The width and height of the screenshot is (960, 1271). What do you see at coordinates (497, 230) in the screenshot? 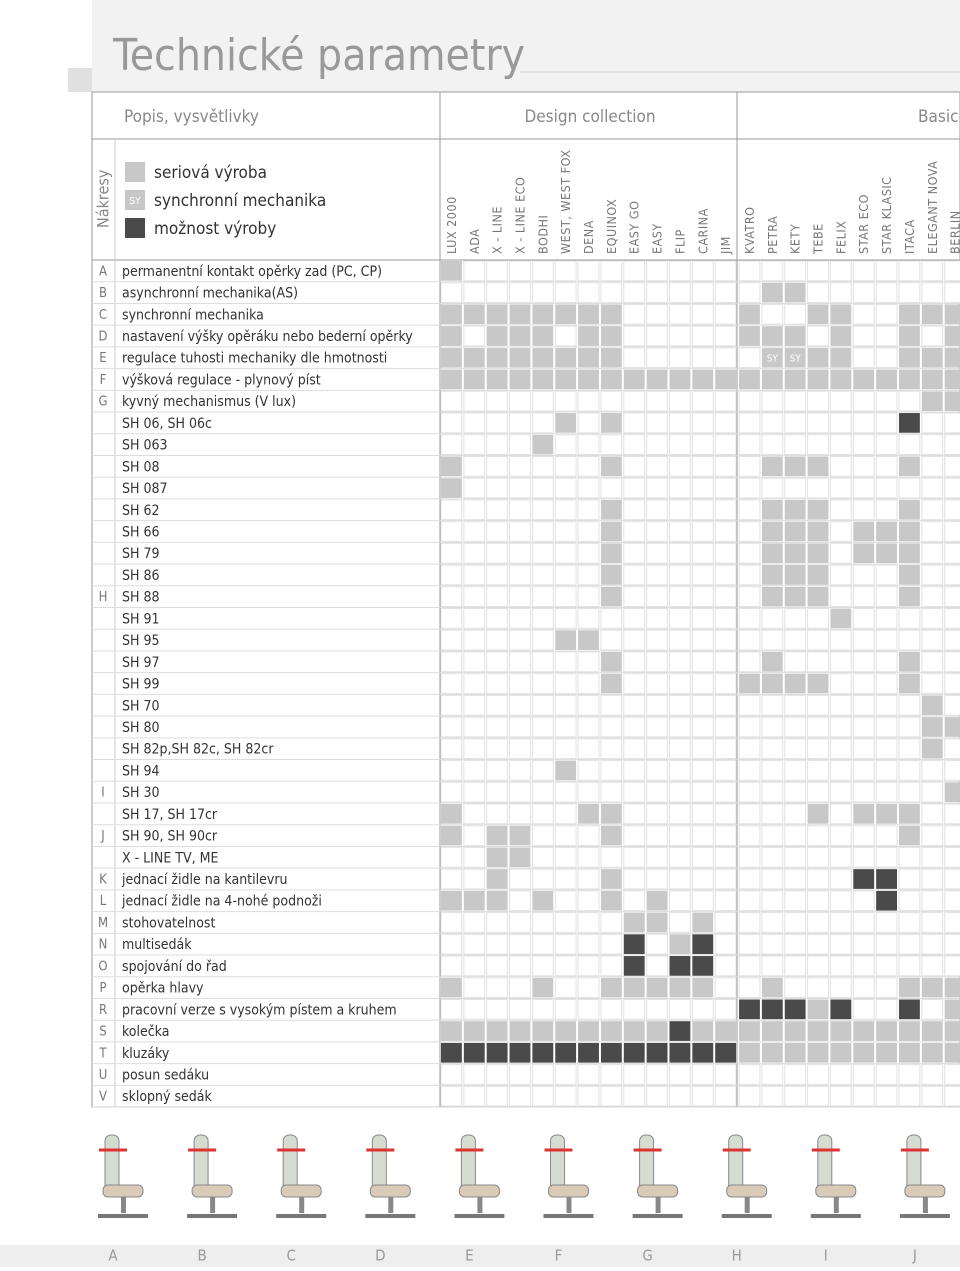
I see `column-label: X - LINE` at bounding box center [497, 230].